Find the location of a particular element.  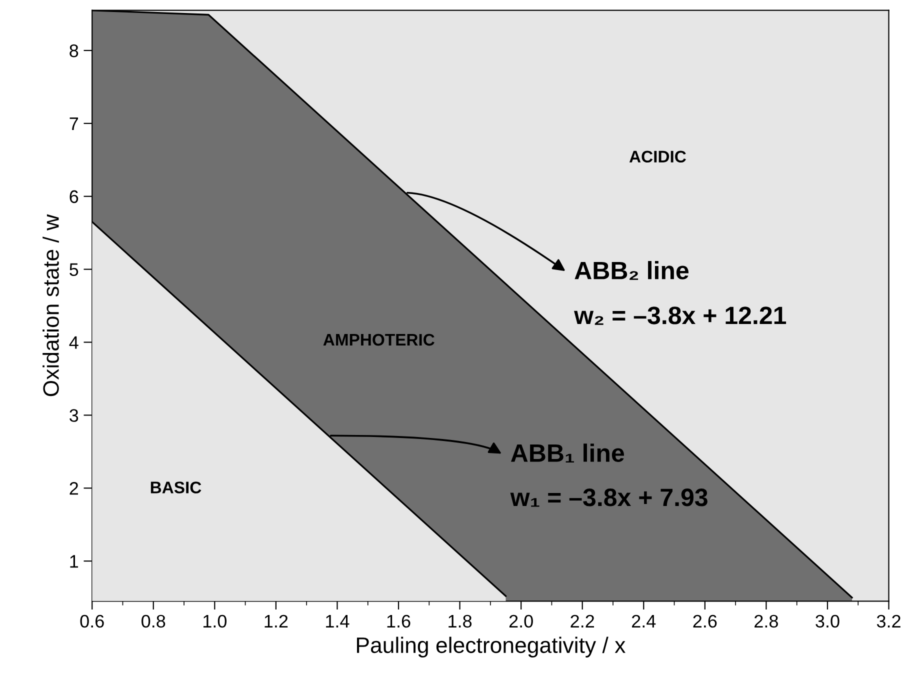

y-tick-label: 6 is located at coordinates (74, 197).